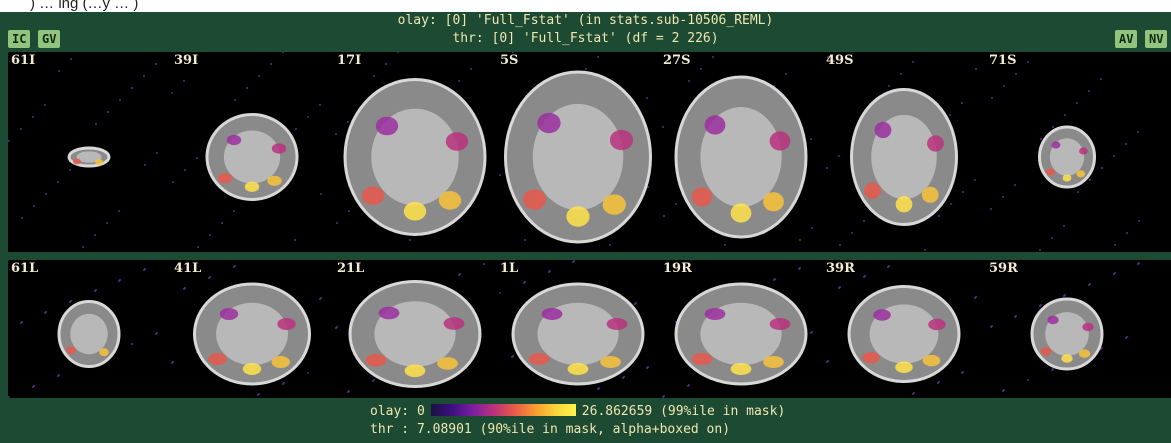 The height and width of the screenshot is (443, 1171). Describe the element at coordinates (683, 411) in the screenshot. I see `olay-max-label: 26.862659 (99%ile in mask)` at that location.